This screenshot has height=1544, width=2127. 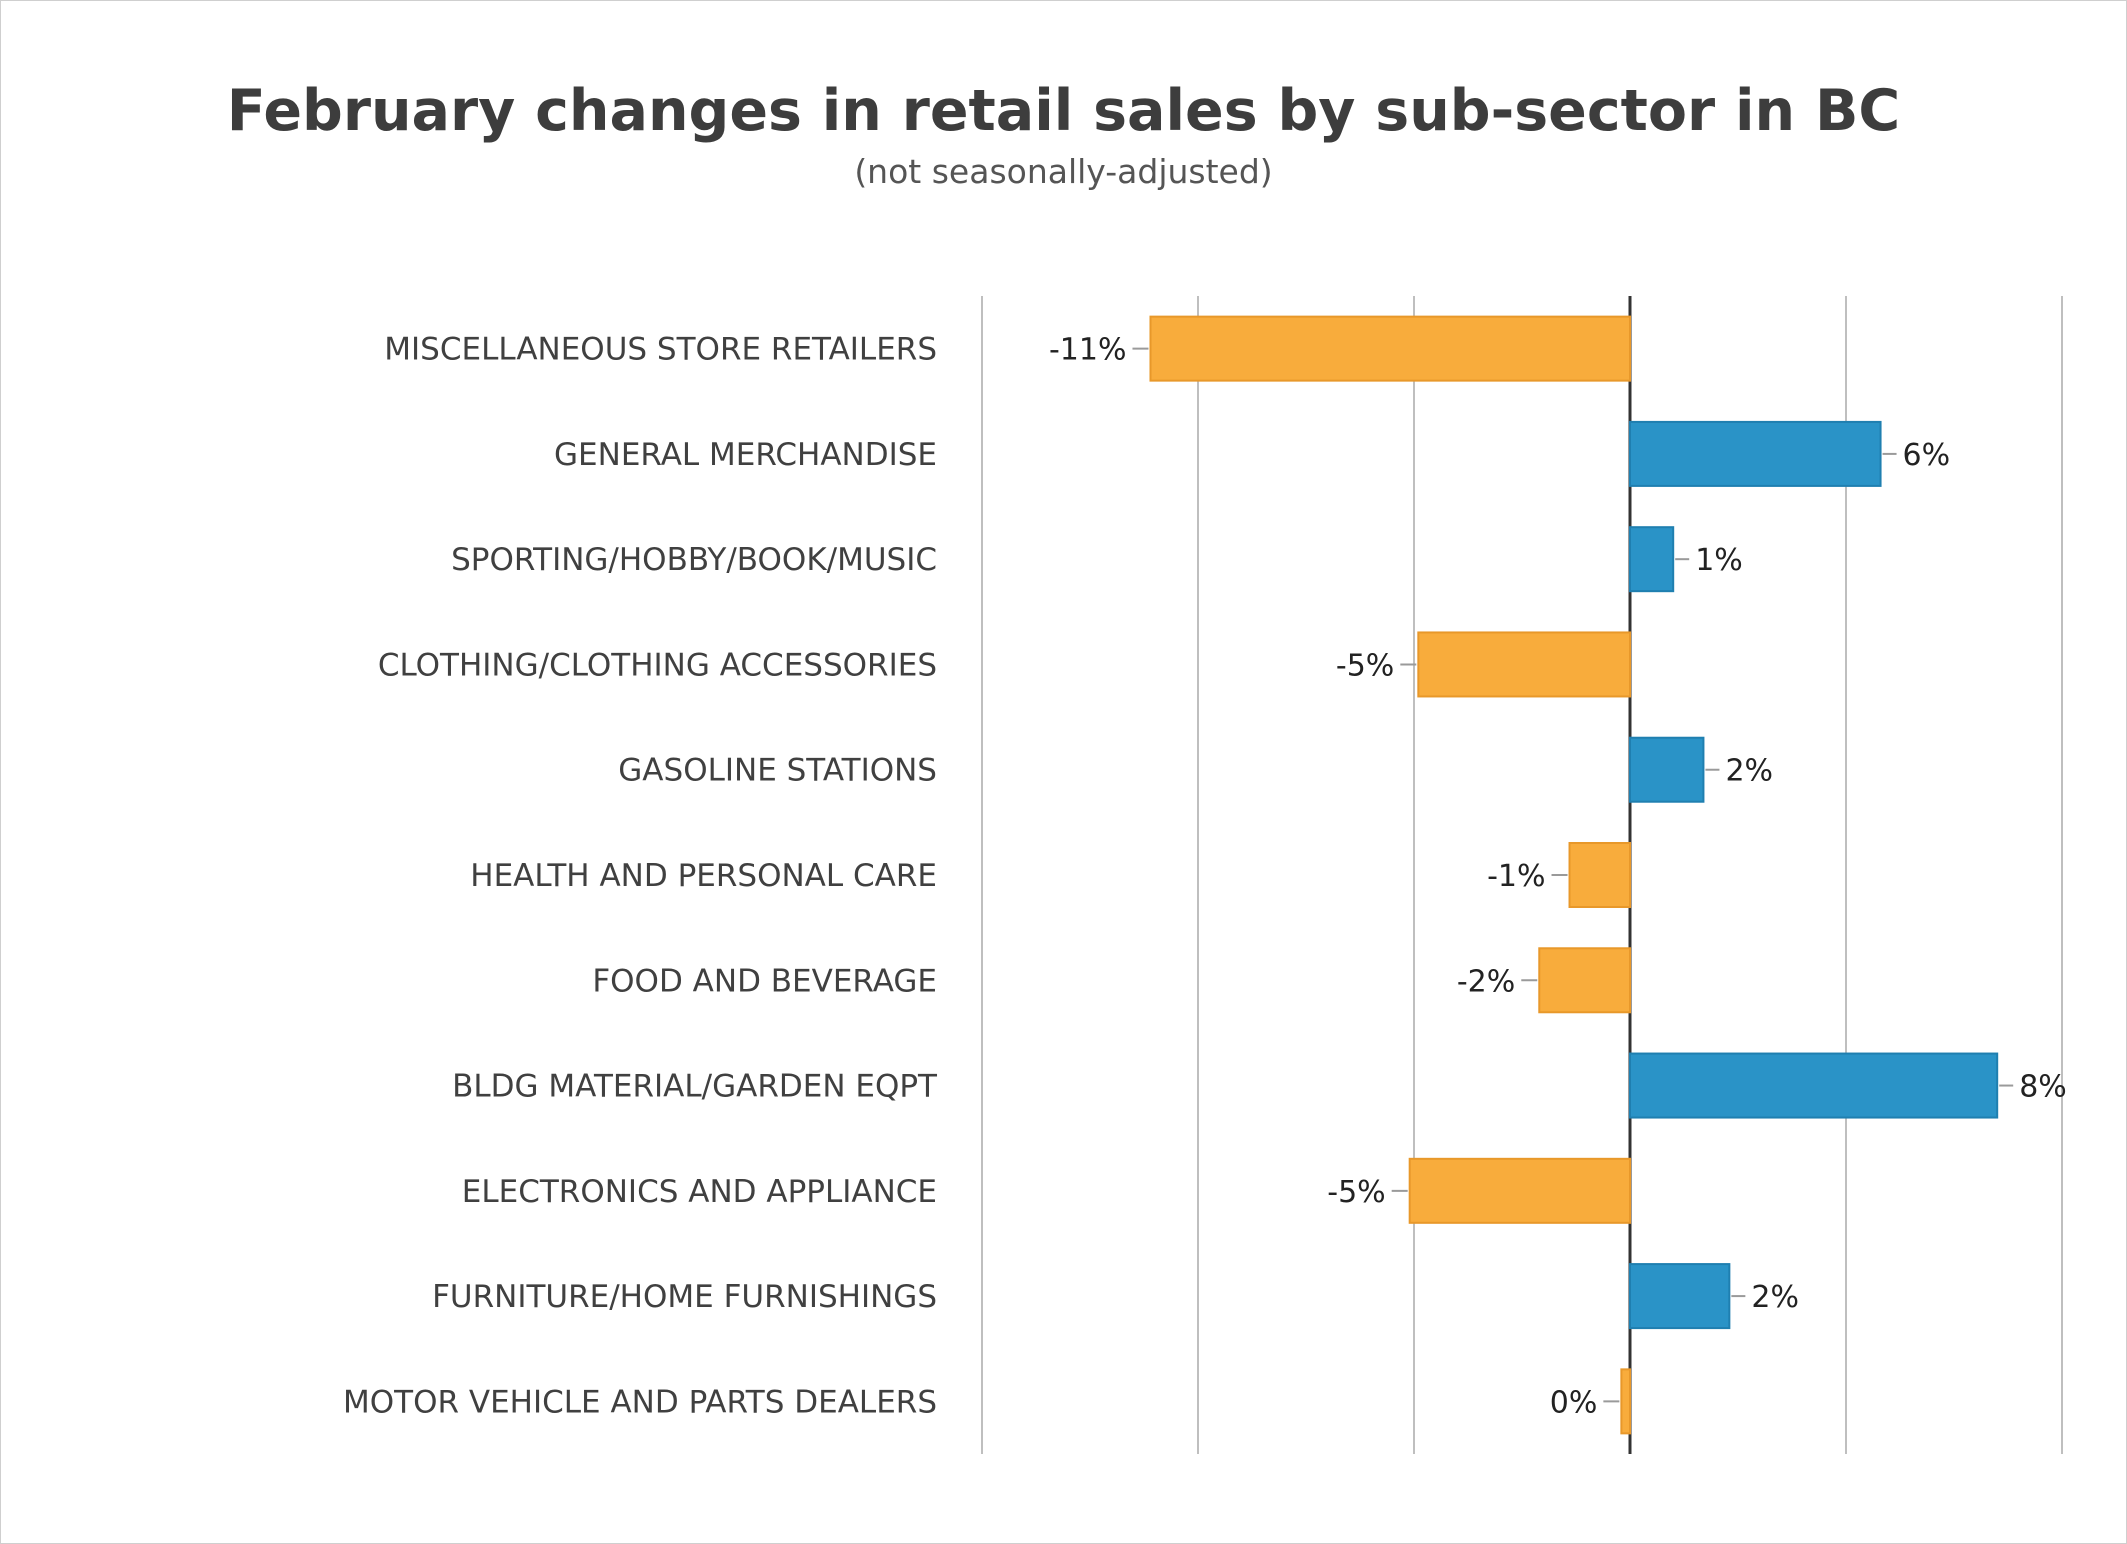 I want to click on category-label: MOTOR VEHICLE AND PARTS DEALERS, so click(x=640, y=1402).